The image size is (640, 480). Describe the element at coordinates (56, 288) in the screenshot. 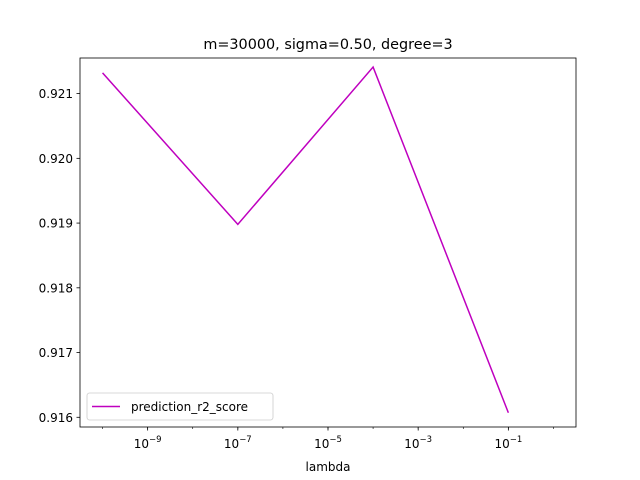

I see `y-tick-label: 0.918` at that location.